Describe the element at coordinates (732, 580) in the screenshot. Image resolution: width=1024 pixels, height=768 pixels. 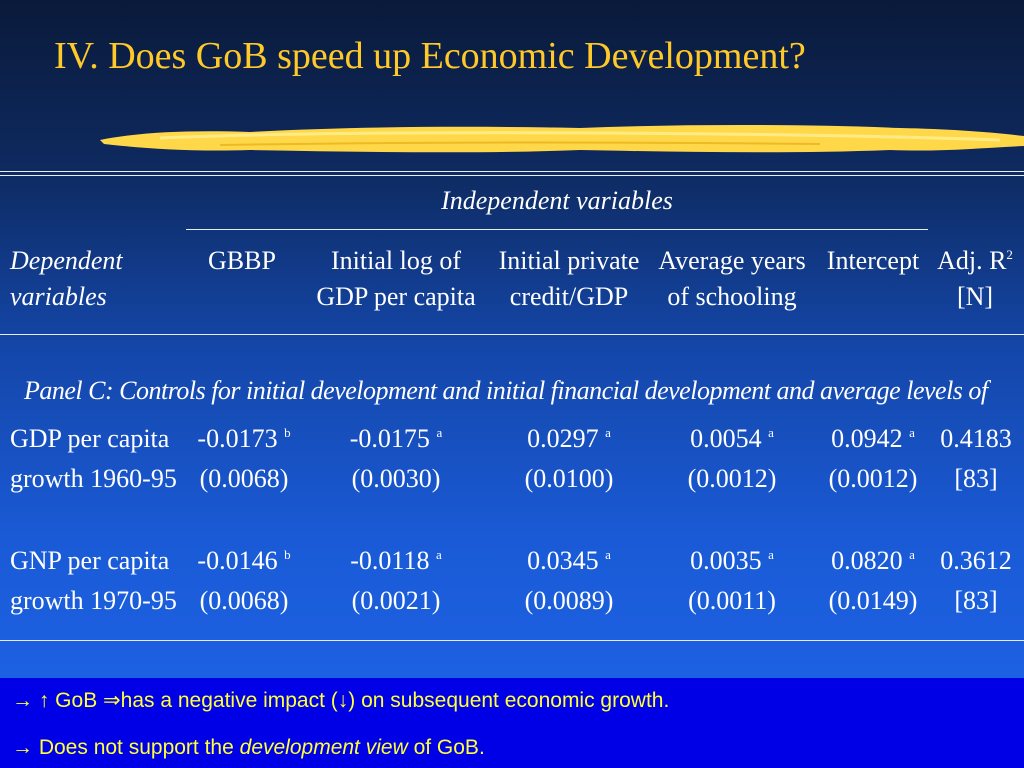
I see `coef-gnp-schooling: 0.0035 a (0.0011)` at that location.